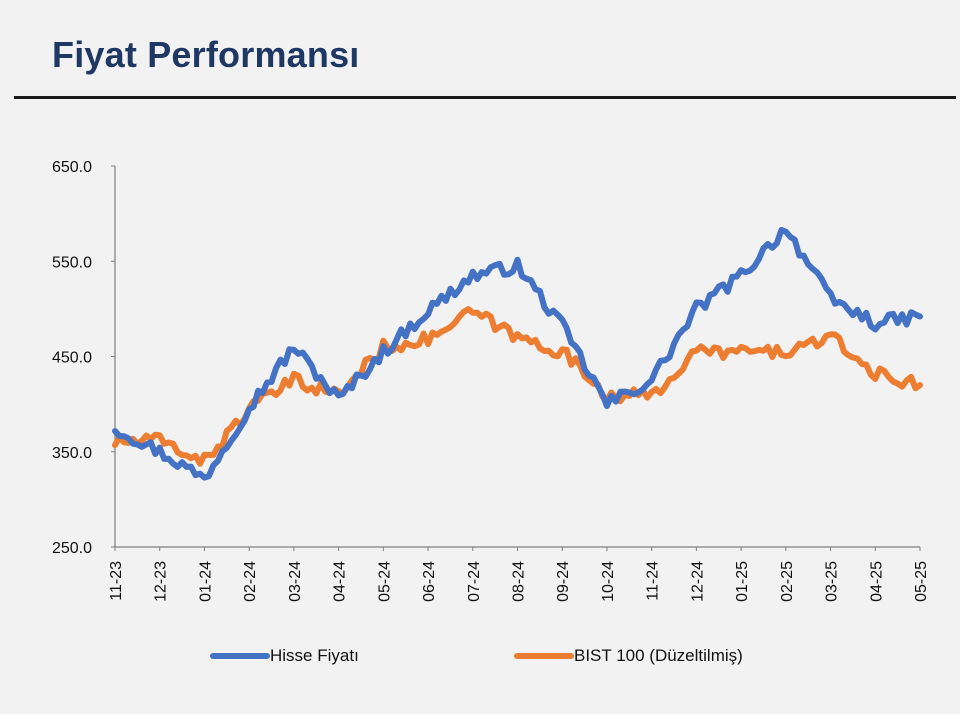 This screenshot has height=714, width=960. I want to click on y-tick-label: 550.0, so click(72, 262).